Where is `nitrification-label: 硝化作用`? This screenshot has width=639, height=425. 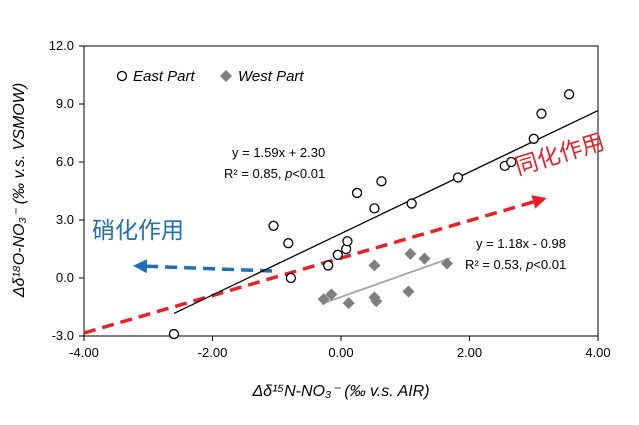
nitrification-label: 硝化作用 is located at coordinates (138, 231).